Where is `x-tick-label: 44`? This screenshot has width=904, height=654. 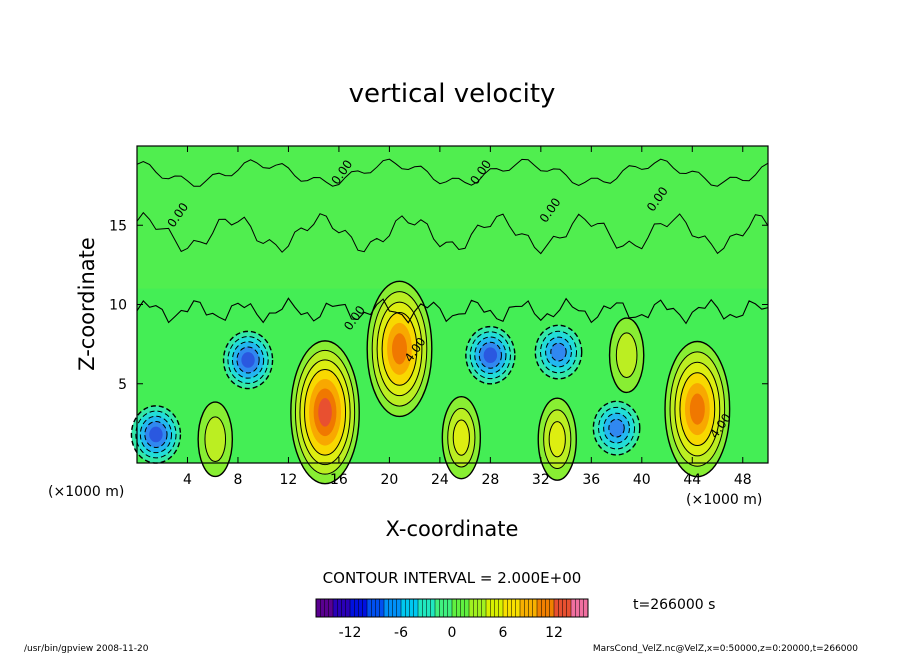 x-tick-label: 44 is located at coordinates (692, 480).